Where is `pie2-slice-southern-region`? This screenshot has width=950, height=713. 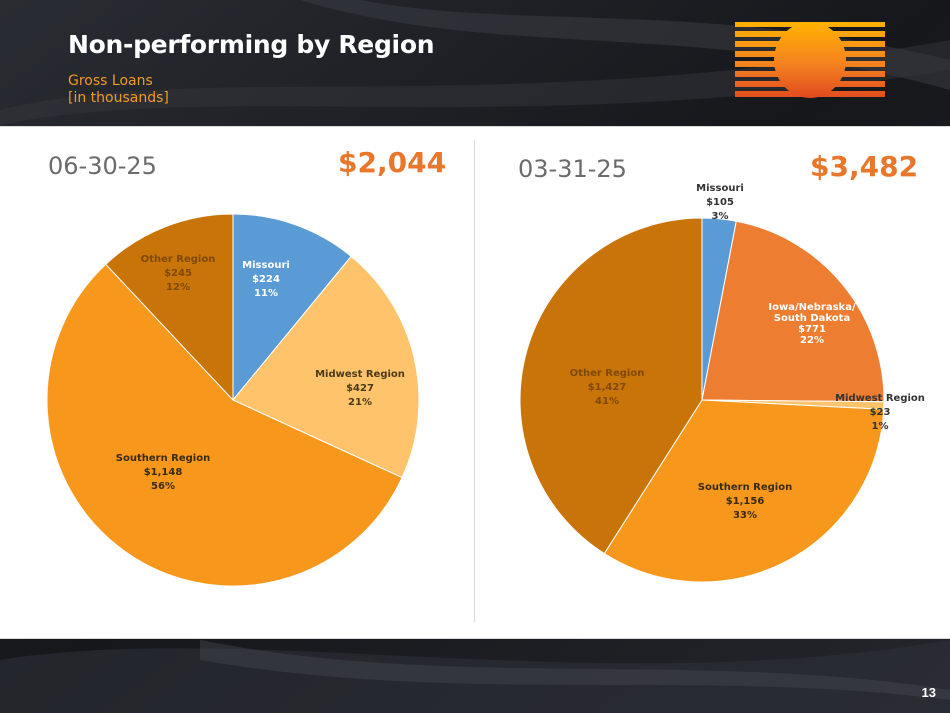 pie2-slice-southern-region is located at coordinates (744, 491).